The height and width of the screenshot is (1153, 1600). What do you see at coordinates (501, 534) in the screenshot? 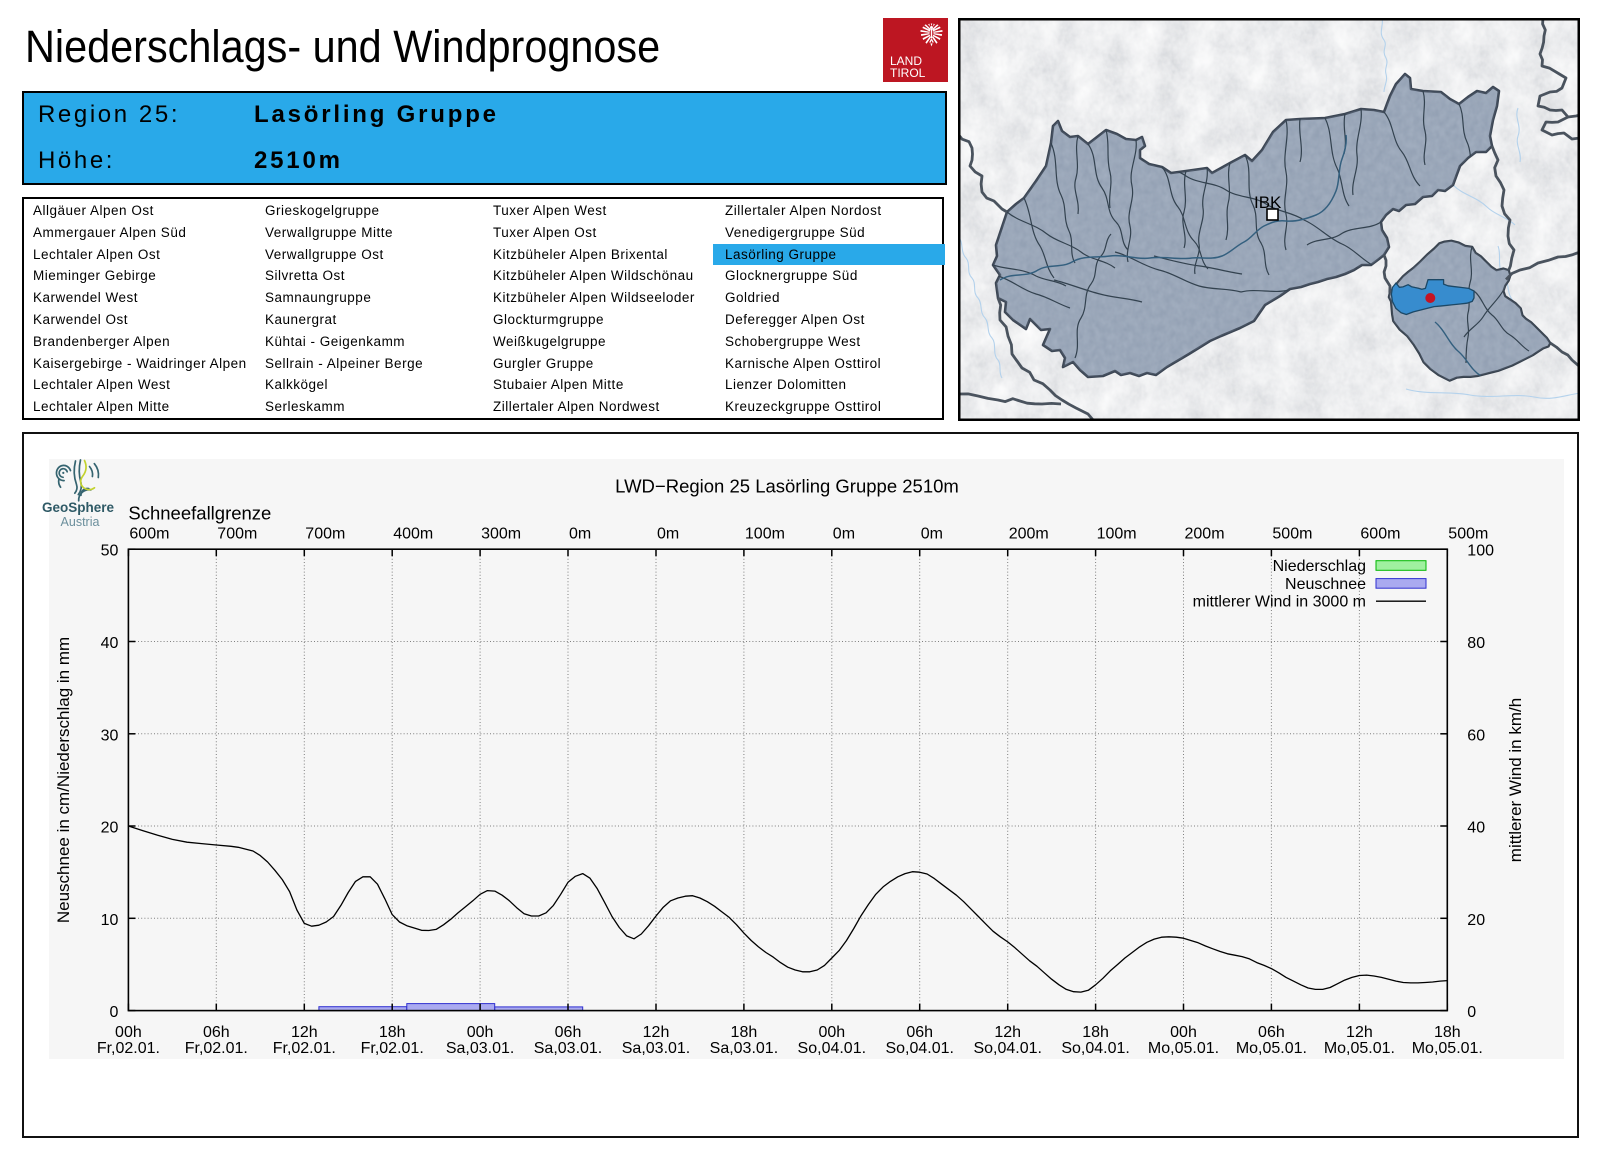
I see `svg-text: 300m` at bounding box center [501, 534].